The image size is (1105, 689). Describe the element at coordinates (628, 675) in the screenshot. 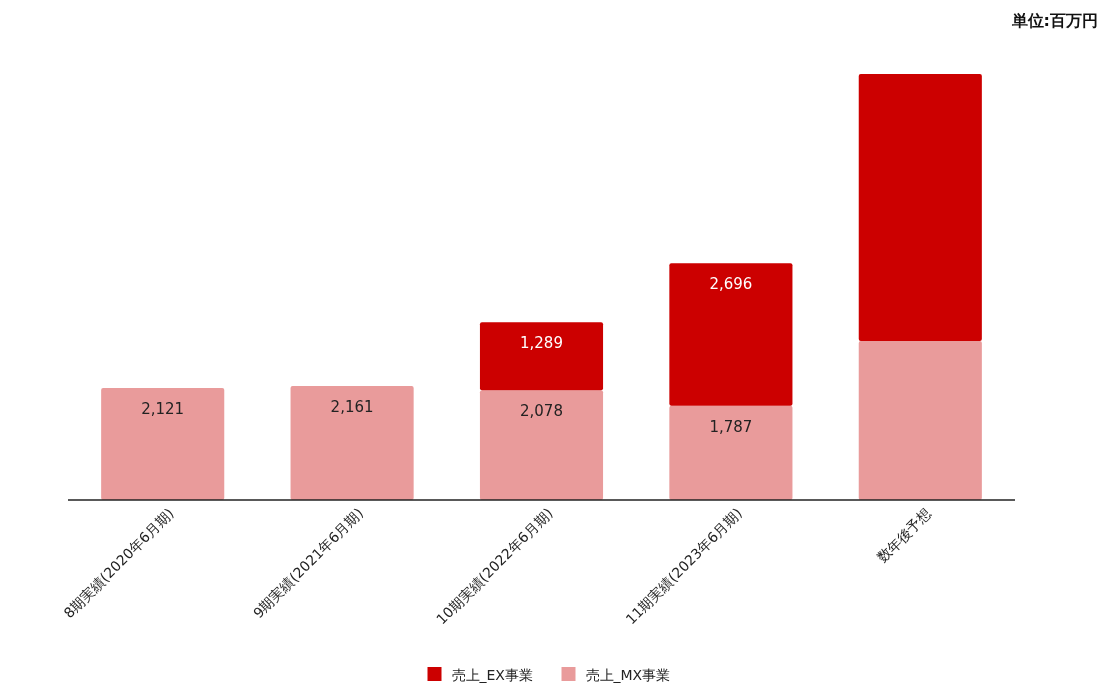

I see `legend-label: 売上_MX事業` at that location.